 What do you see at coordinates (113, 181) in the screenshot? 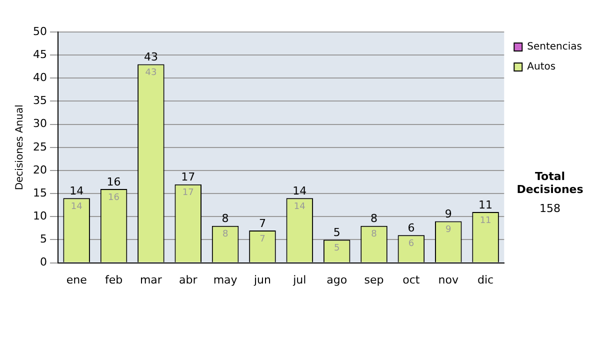
I see `total-label: 16` at bounding box center [113, 181].